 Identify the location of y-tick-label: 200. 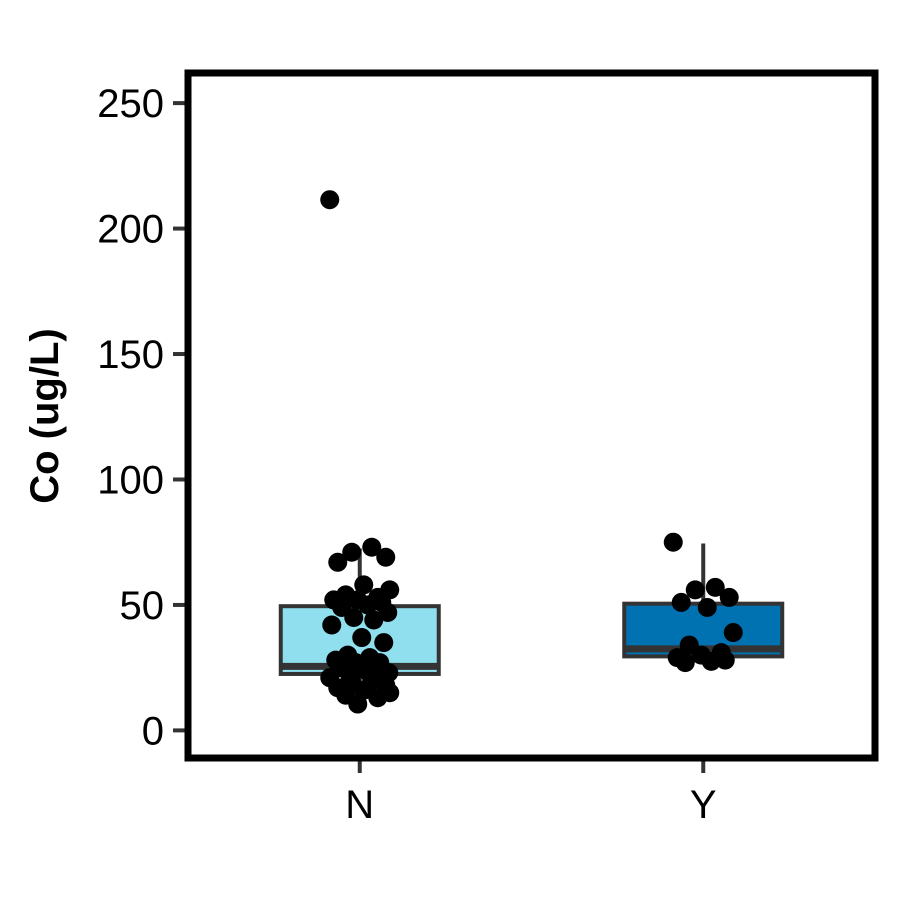
(130, 230).